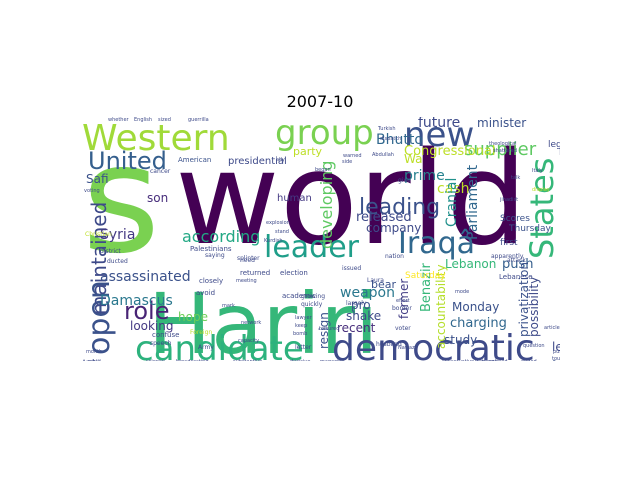 Image resolution: width=640 pixels, height=480 pixels. Describe the element at coordinates (94, 352) in the screenshot. I see `cloud-word: month` at that location.